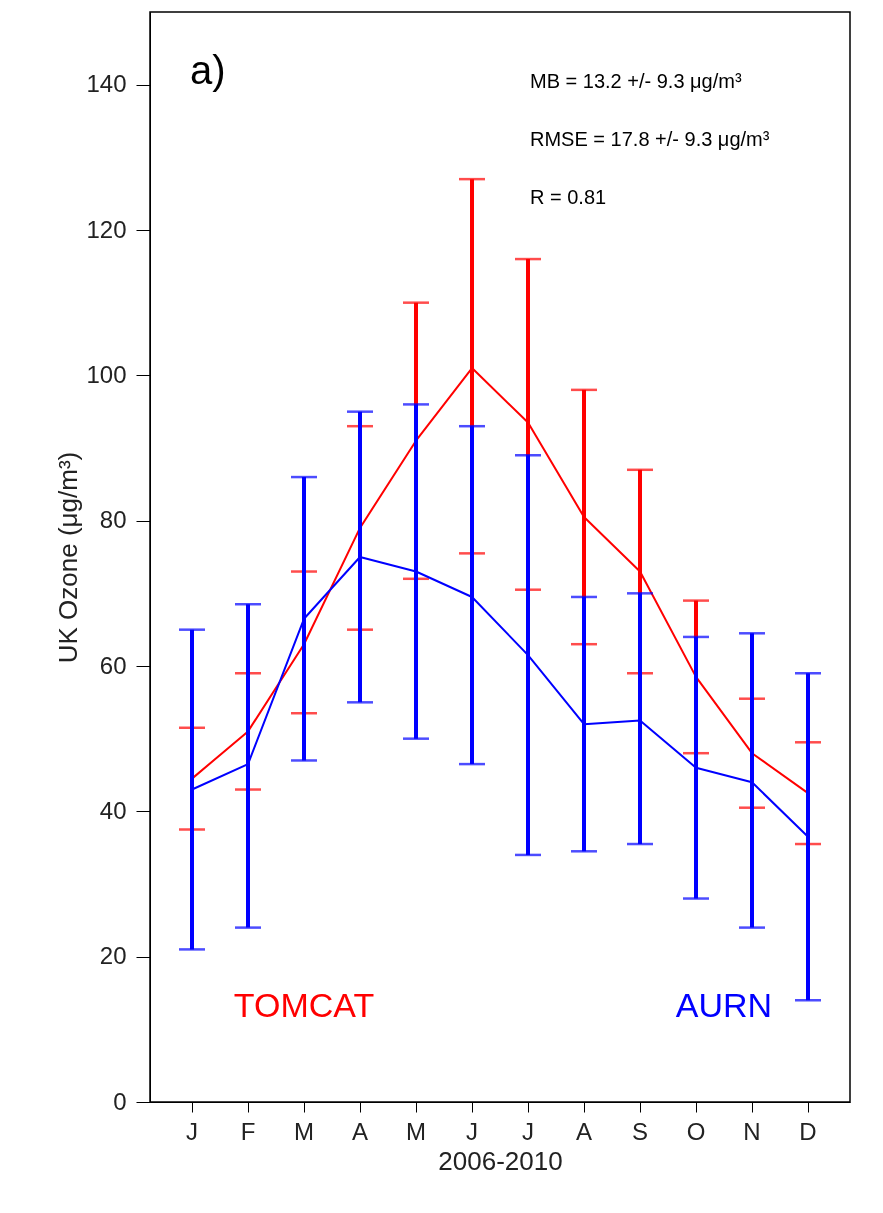 This screenshot has width=883, height=1213. What do you see at coordinates (650, 139) in the screenshot?
I see `annotation: RMSE = 17.8 +/- 9.3 μg/m³` at bounding box center [650, 139].